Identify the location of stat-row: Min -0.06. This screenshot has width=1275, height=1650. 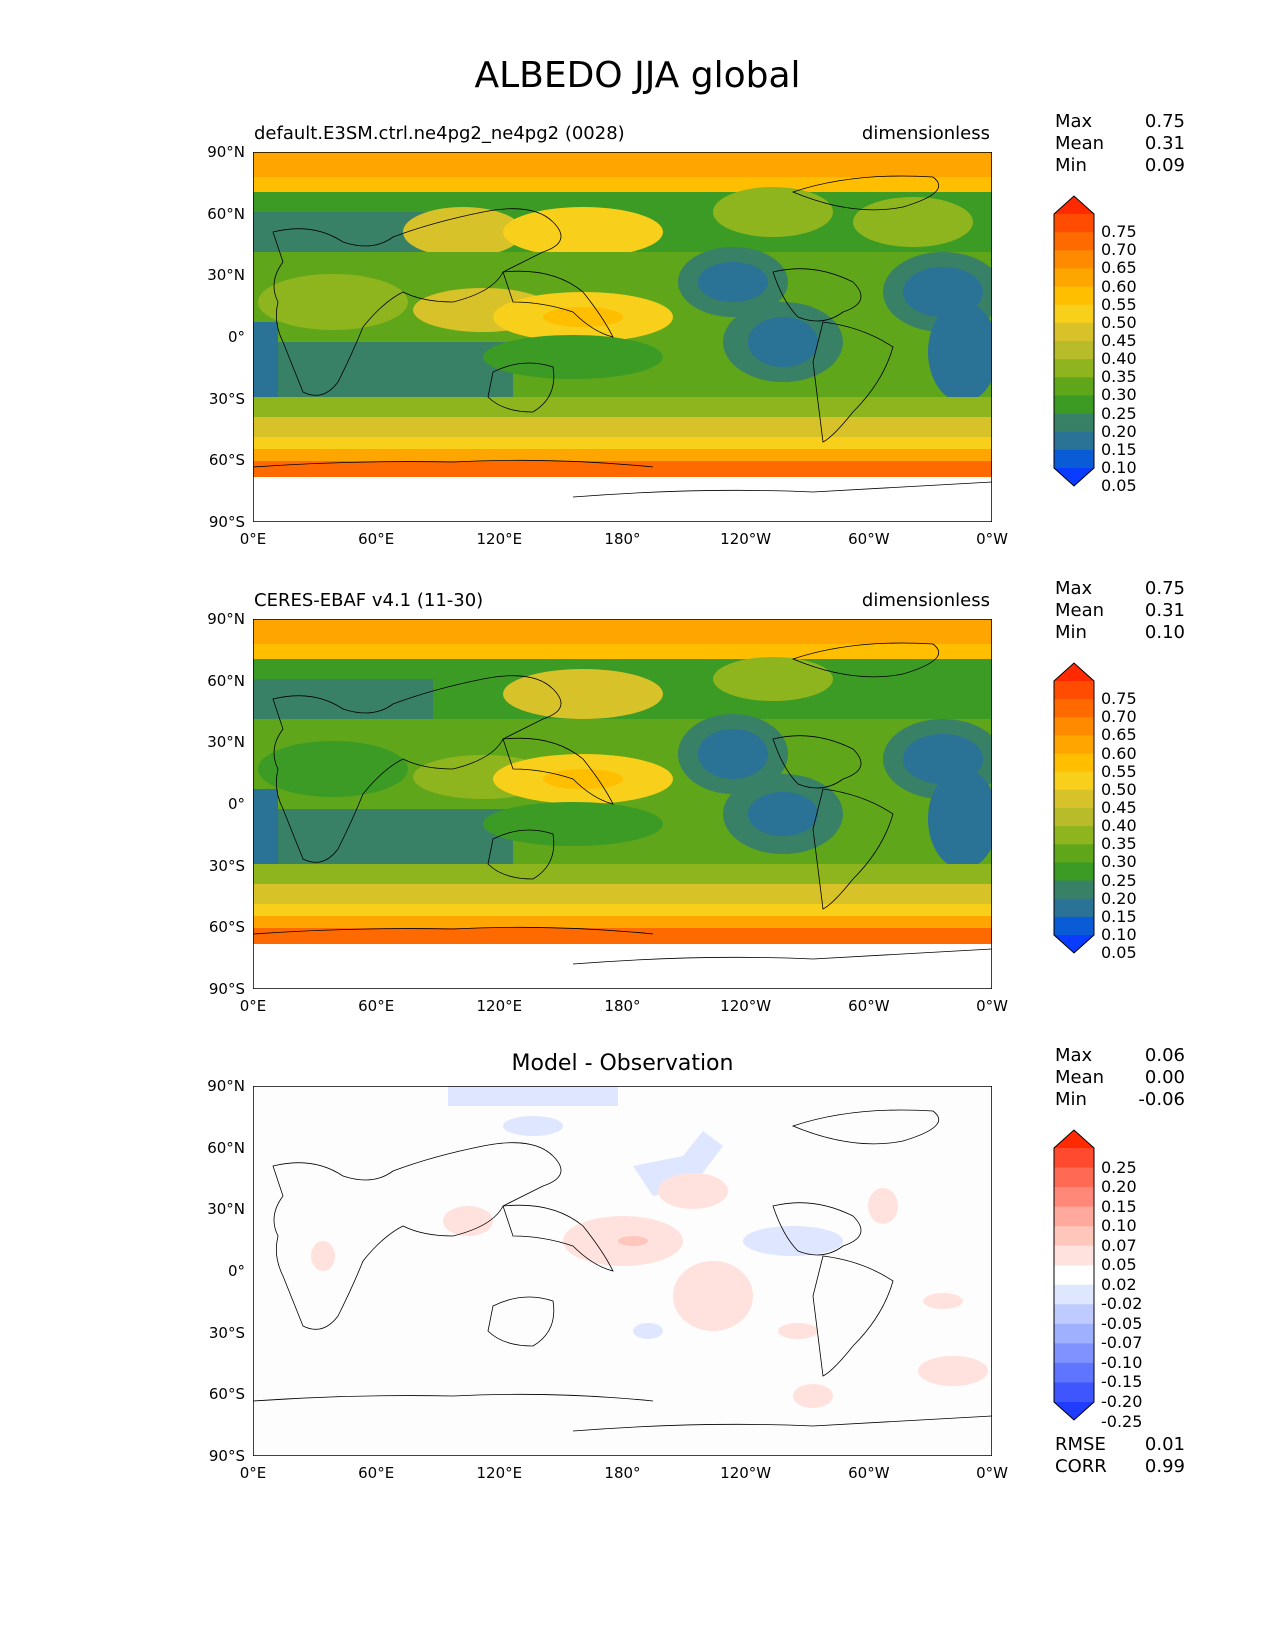
(1120, 1100).